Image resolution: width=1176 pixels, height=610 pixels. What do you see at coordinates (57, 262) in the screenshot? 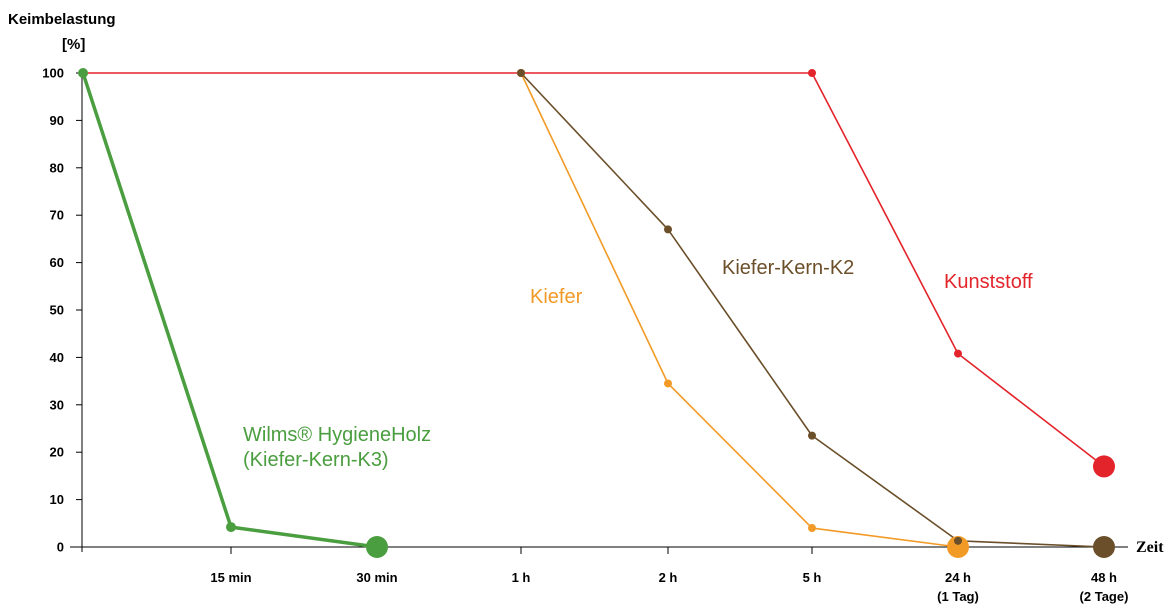
I see `y-tick-label: 60` at bounding box center [57, 262].